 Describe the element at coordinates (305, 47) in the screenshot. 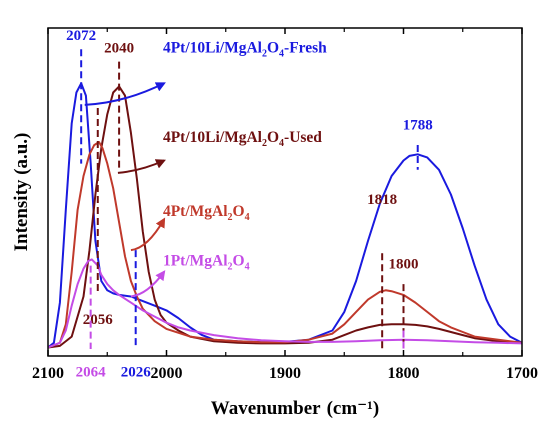

I see `label-part: -Fresh` at that location.